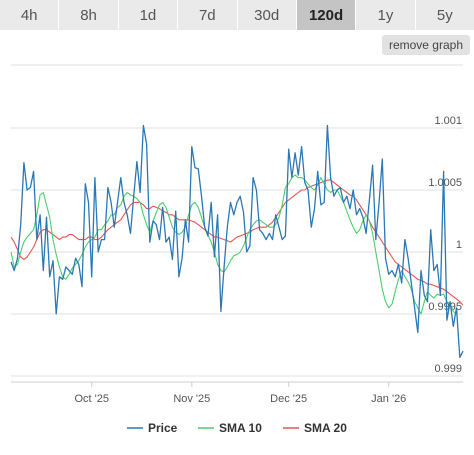  What do you see at coordinates (448, 121) in the screenshot?
I see `y-tick-label: 1.001` at bounding box center [448, 121].